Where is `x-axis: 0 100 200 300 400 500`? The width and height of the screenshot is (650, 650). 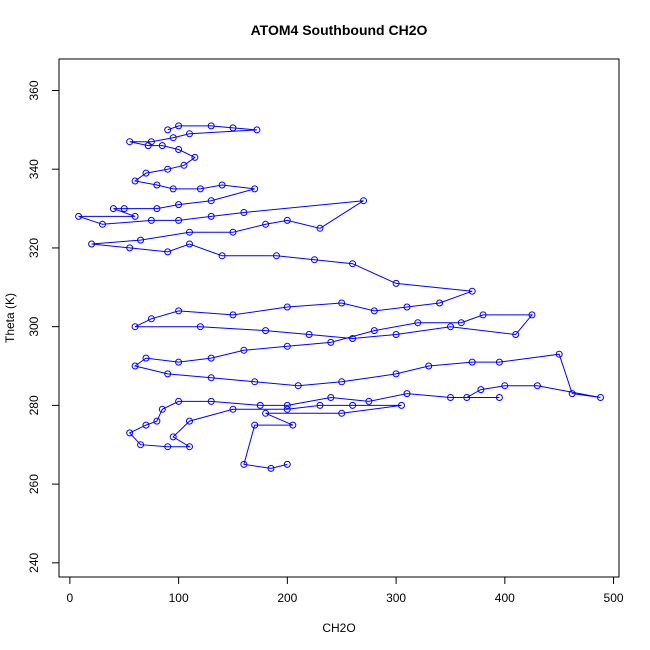 x-axis: 0 100 200 300 400 500 is located at coordinates (345, 590).